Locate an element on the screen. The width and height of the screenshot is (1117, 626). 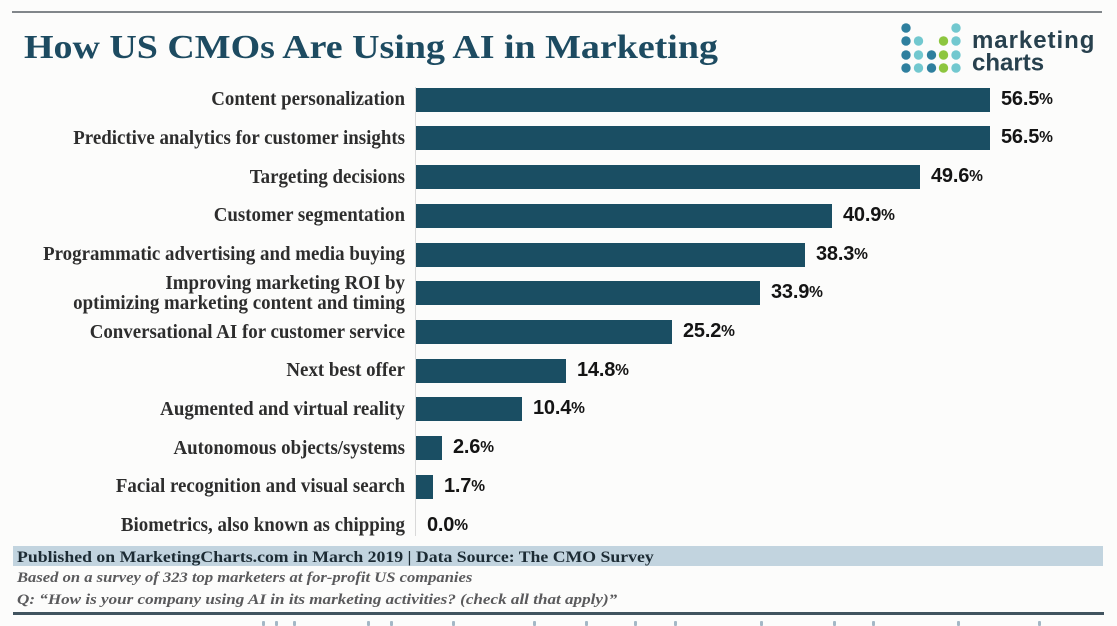
svg-text: marketing is located at coordinates (1033, 40).